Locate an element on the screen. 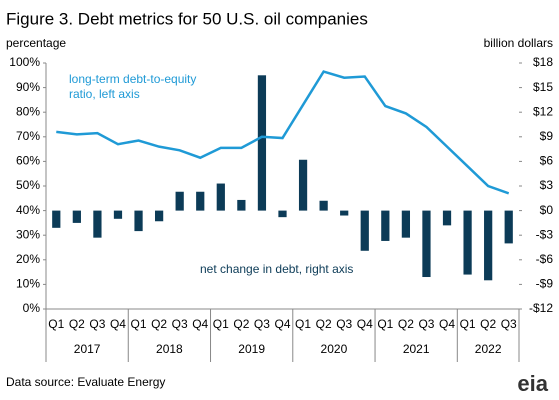  y-tick-label: 50% is located at coordinates (28, 185).